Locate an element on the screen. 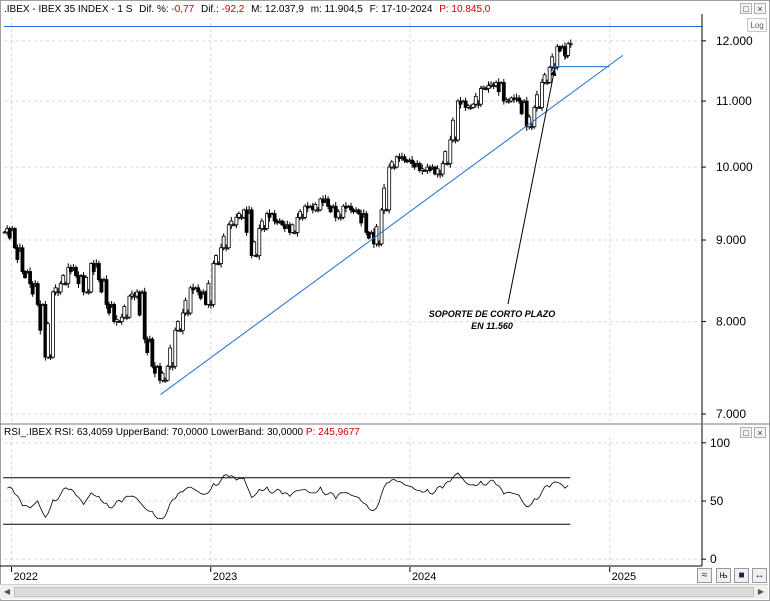 Image resolution: width=770 pixels, height=601 pixels. scrollbar-thumb is located at coordinates (384, 592).